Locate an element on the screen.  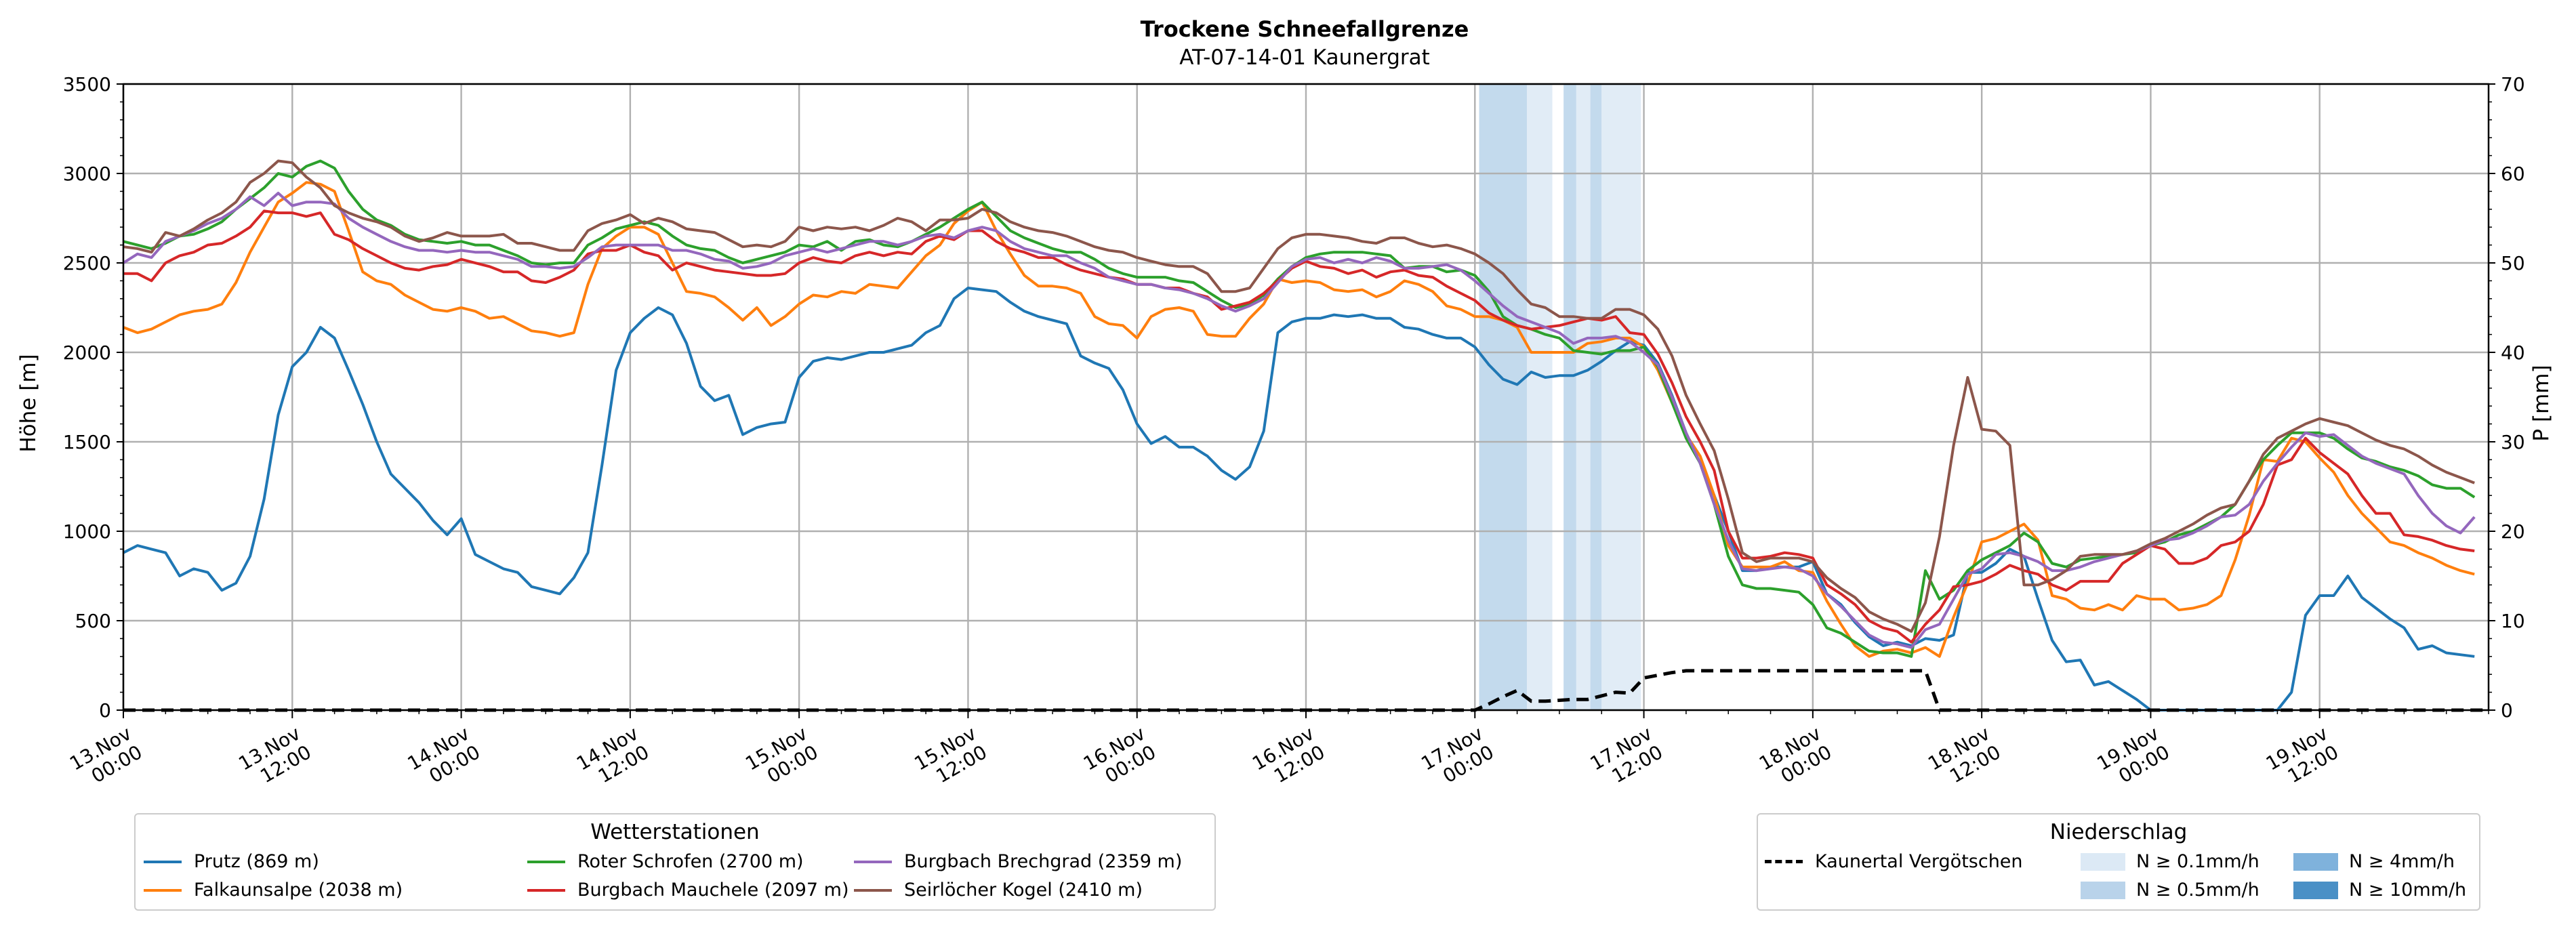
y-tick-label: 500 is located at coordinates (93, 621).